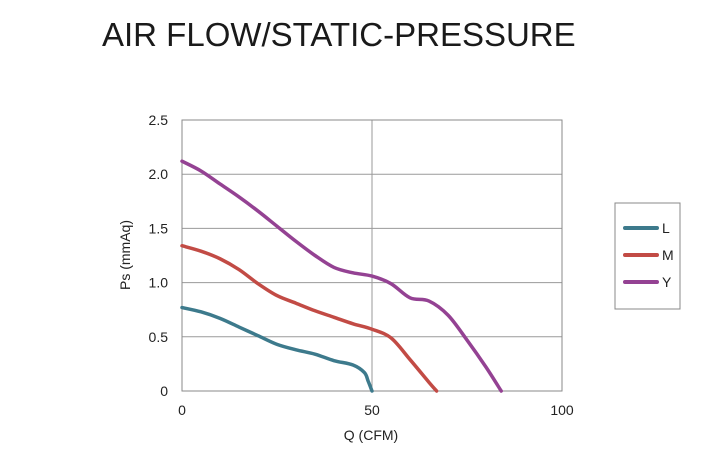 This screenshot has height=470, width=720. Describe the element at coordinates (371, 435) in the screenshot. I see `x-axis-label: Q (CFM)` at that location.